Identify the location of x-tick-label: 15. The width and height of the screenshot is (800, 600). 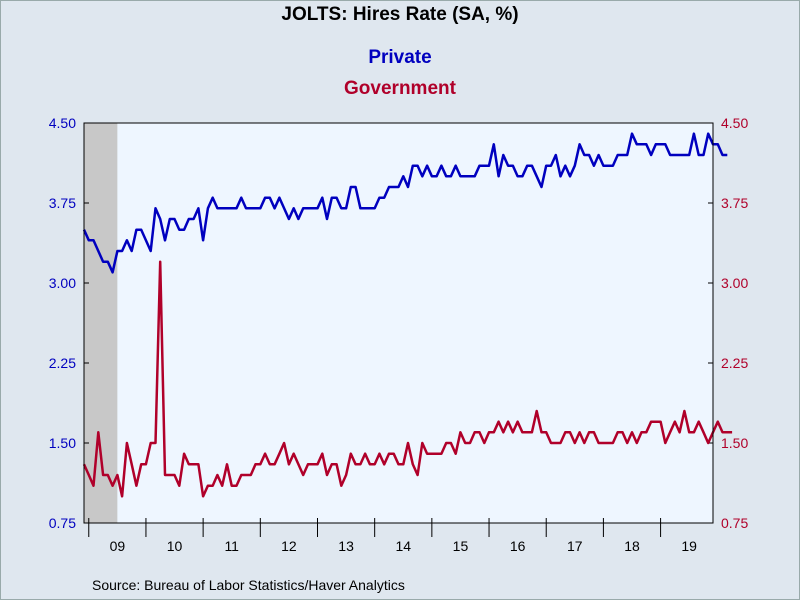
(461, 546).